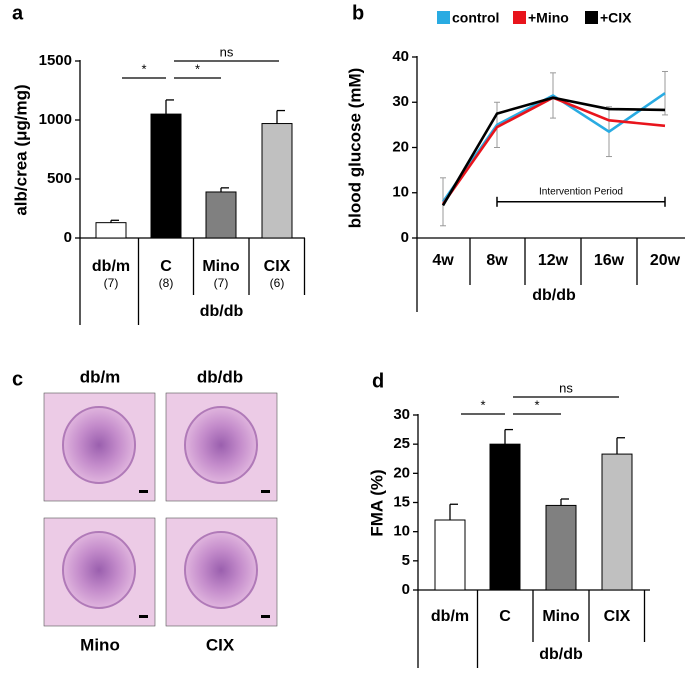 The image size is (685, 677). Describe the element at coordinates (127, 510) in the screenshot. I see `histology-panel: c db/m db/db Mino CIX` at that location.